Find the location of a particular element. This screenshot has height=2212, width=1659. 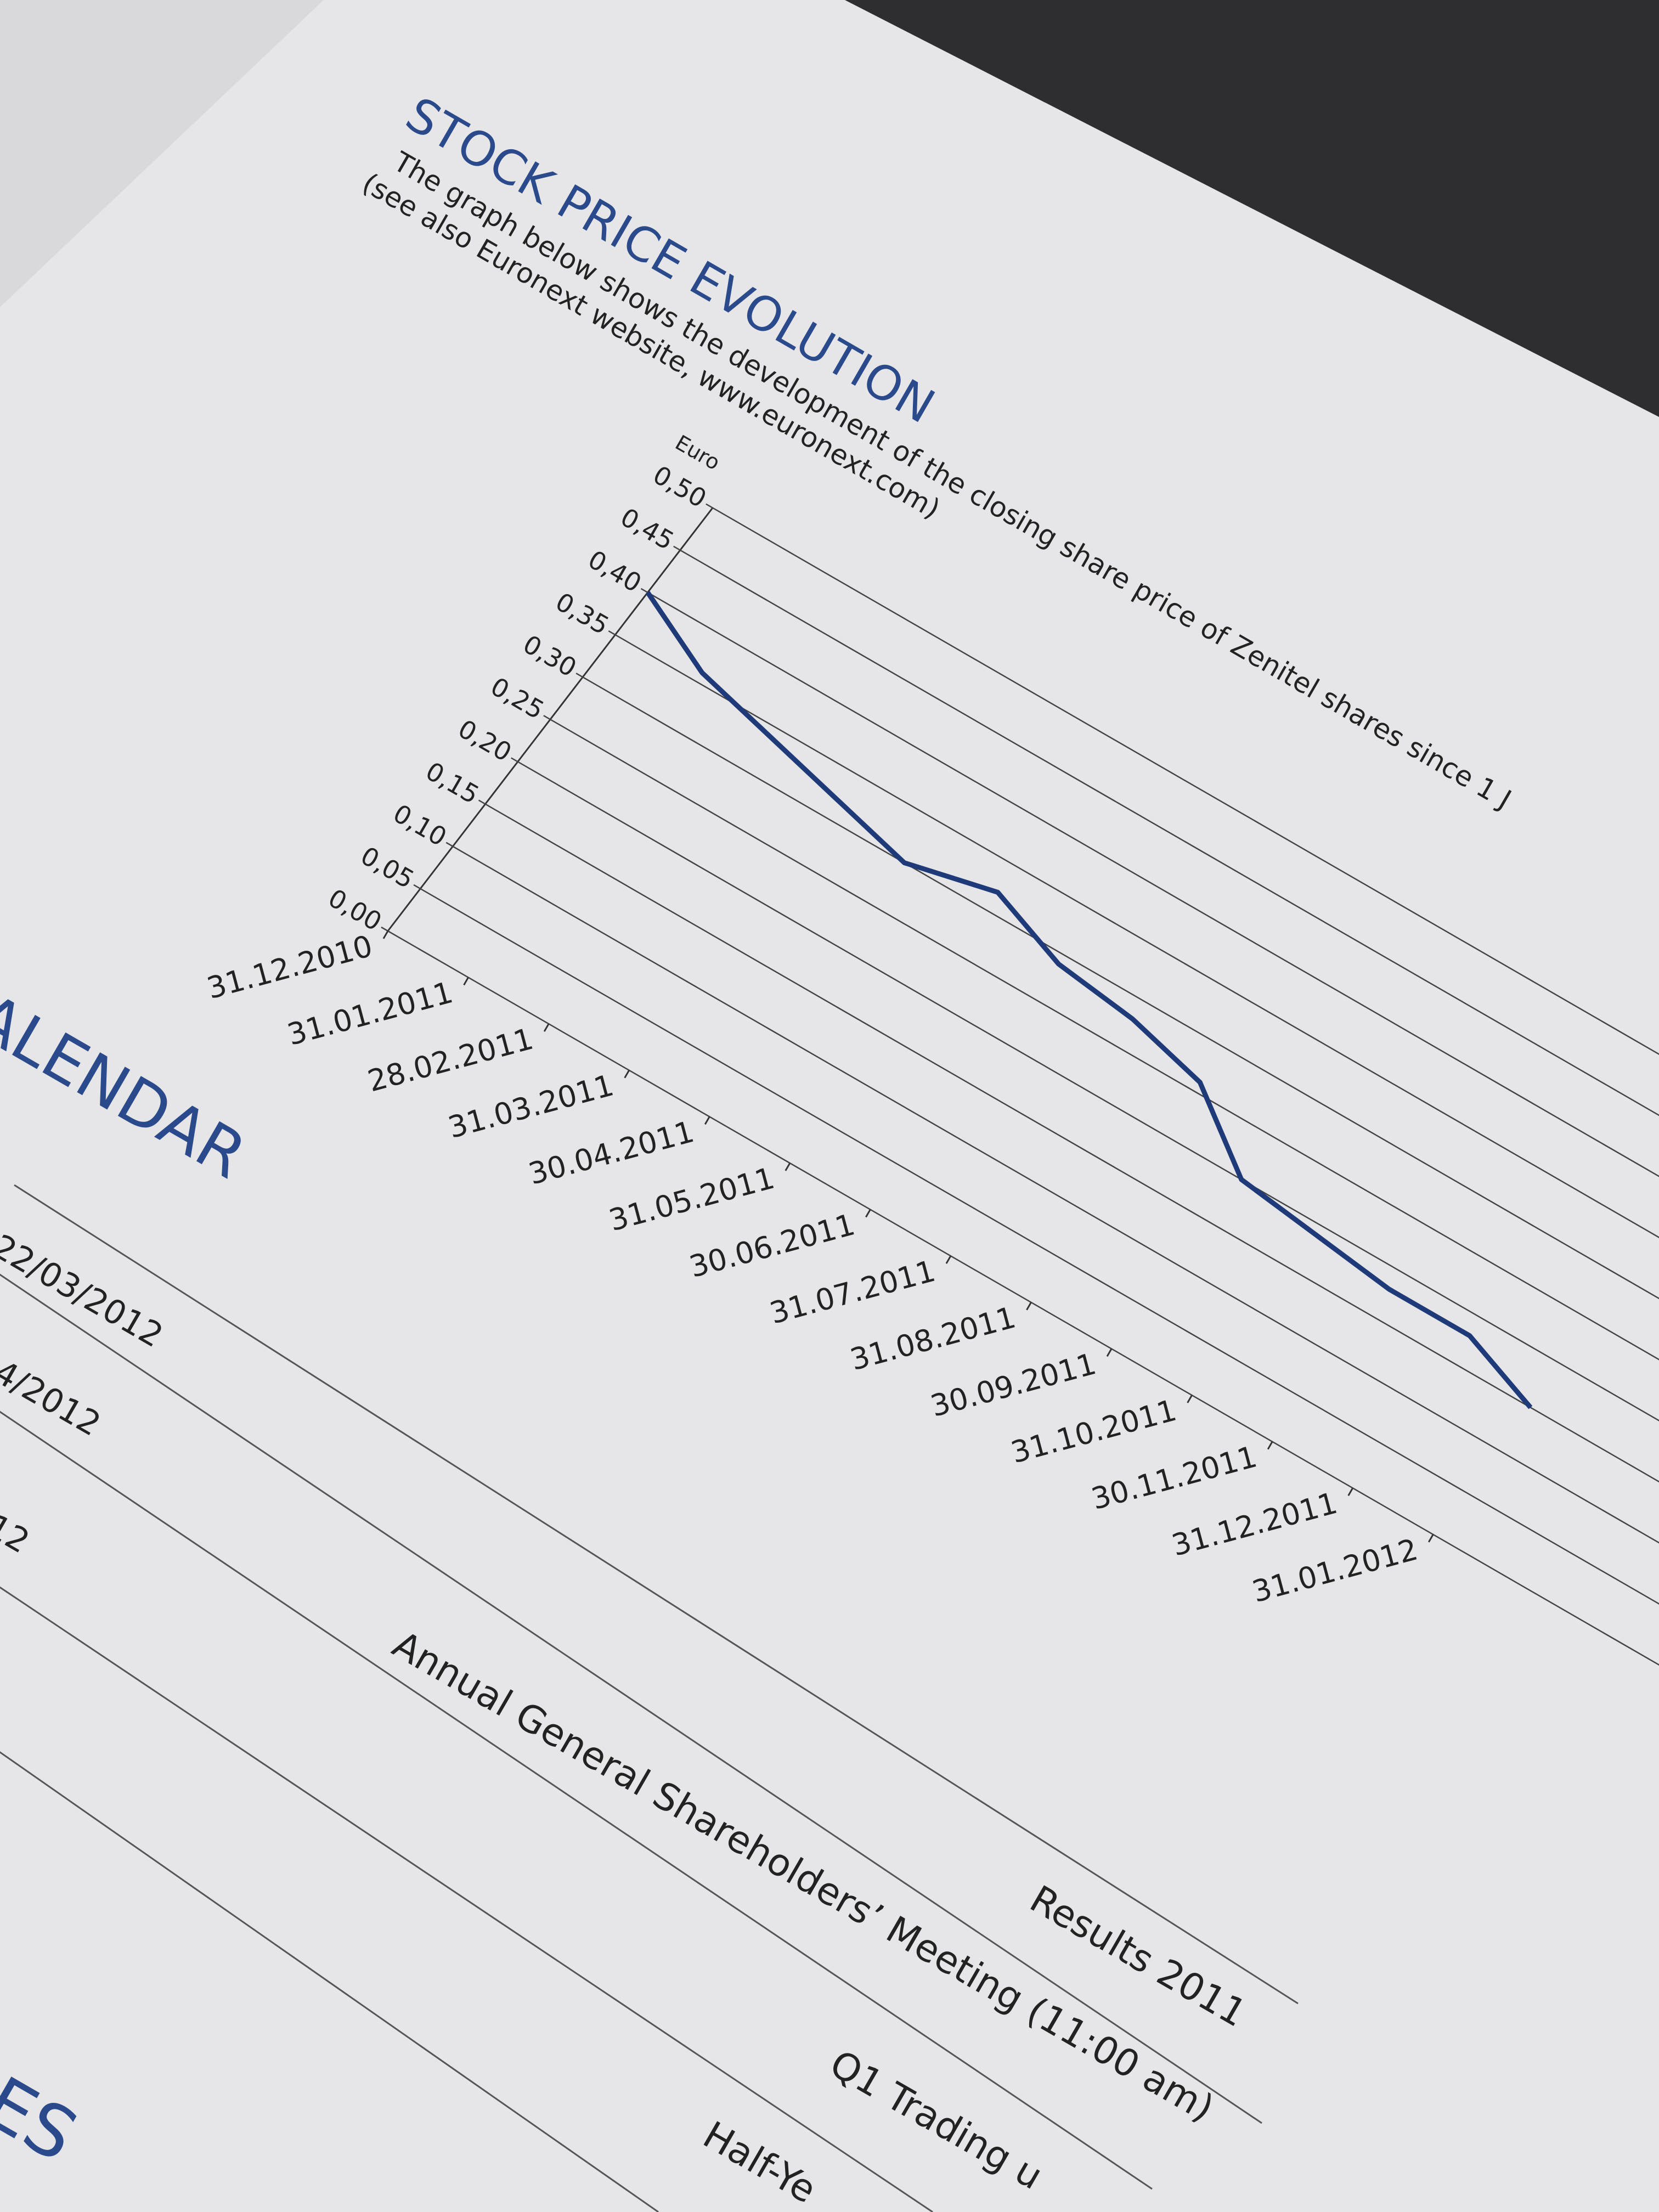

facing-page is located at coordinates (162, 153).